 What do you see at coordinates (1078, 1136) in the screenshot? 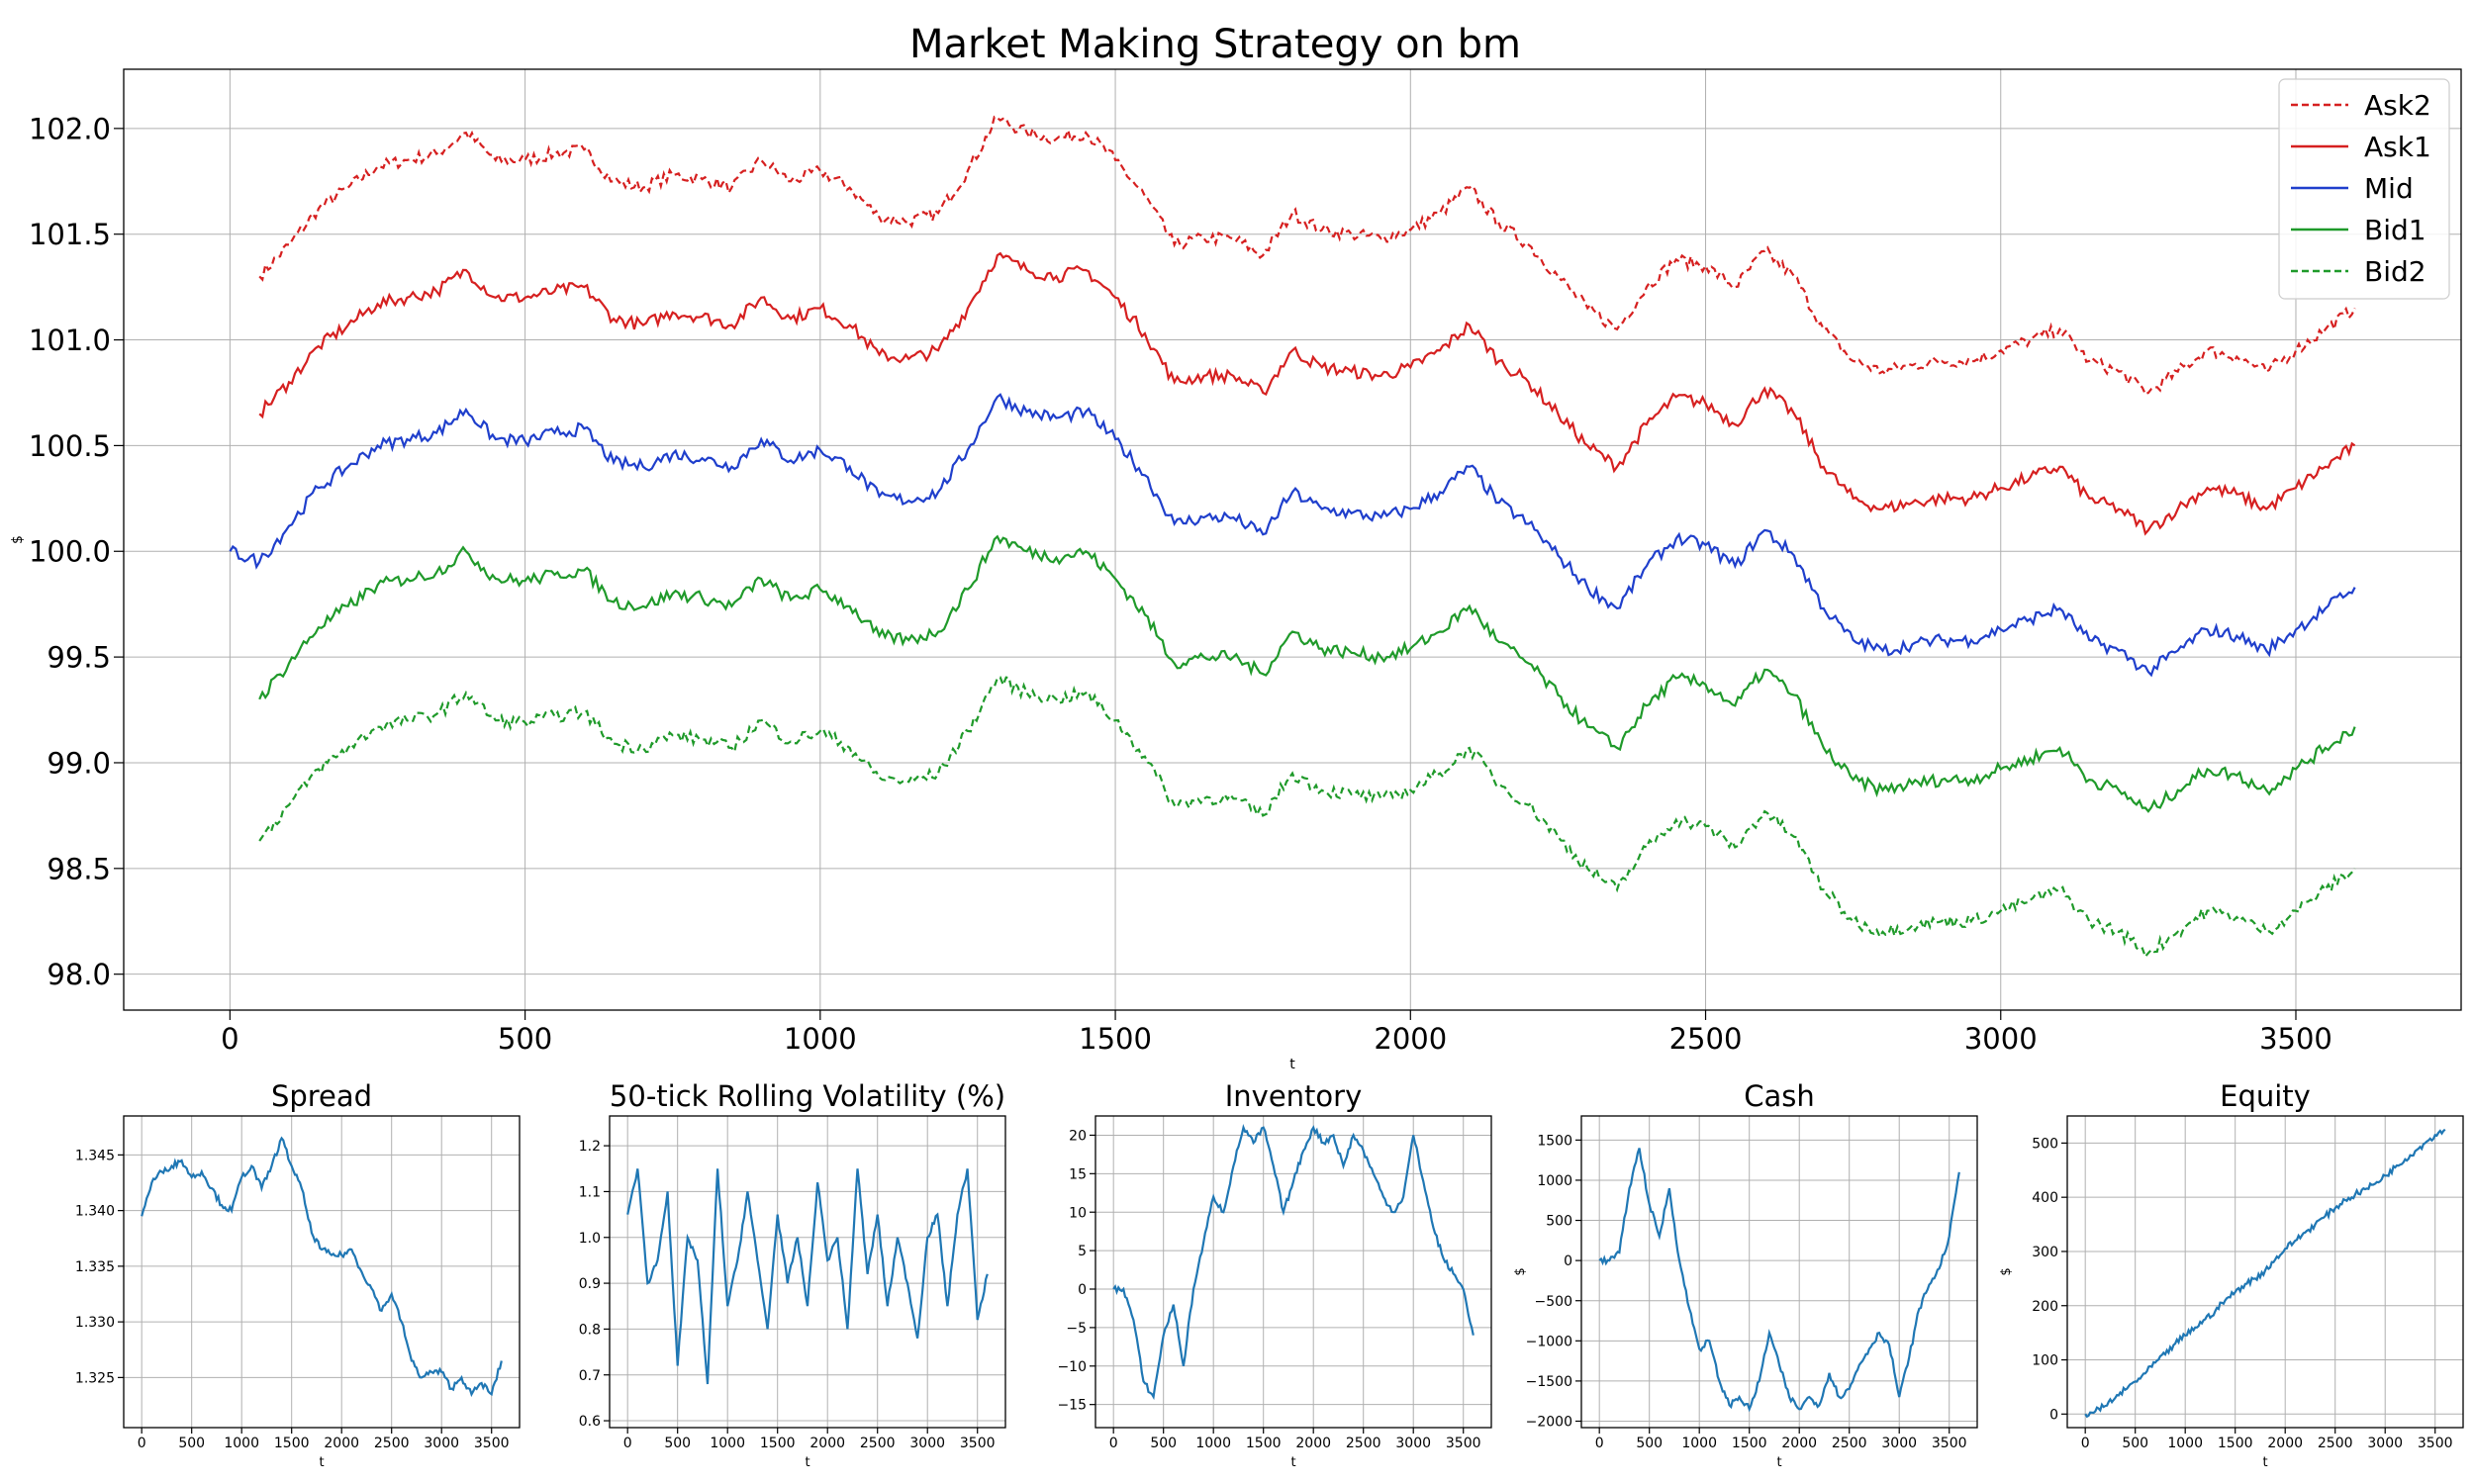
I see `y-tick-label: 20` at bounding box center [1078, 1136].